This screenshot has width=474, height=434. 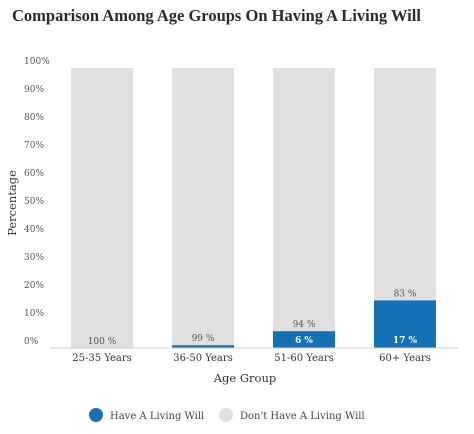 I want to click on x-tick-label: 51-60 Years, so click(x=304, y=358).